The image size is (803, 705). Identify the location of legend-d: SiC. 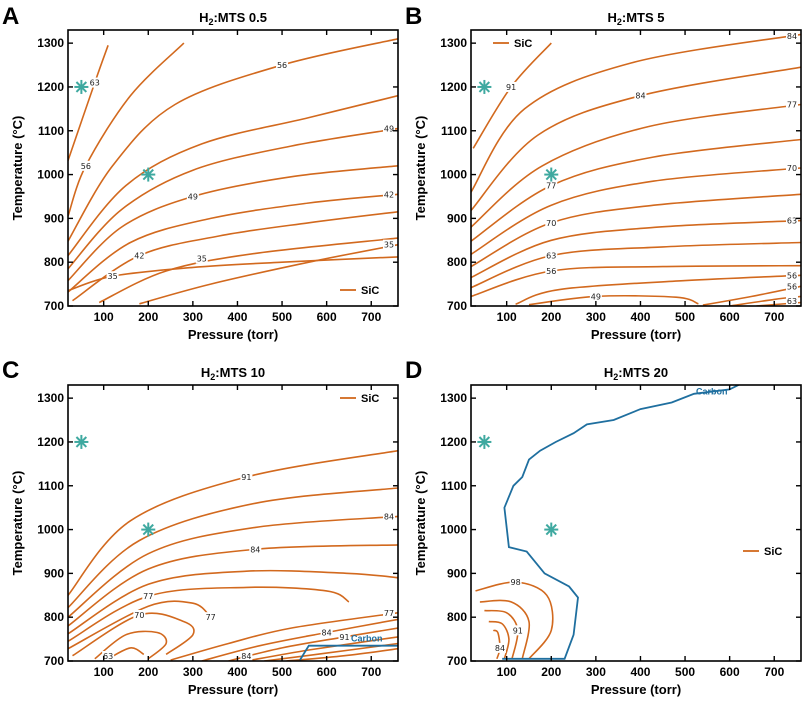
(762, 552).